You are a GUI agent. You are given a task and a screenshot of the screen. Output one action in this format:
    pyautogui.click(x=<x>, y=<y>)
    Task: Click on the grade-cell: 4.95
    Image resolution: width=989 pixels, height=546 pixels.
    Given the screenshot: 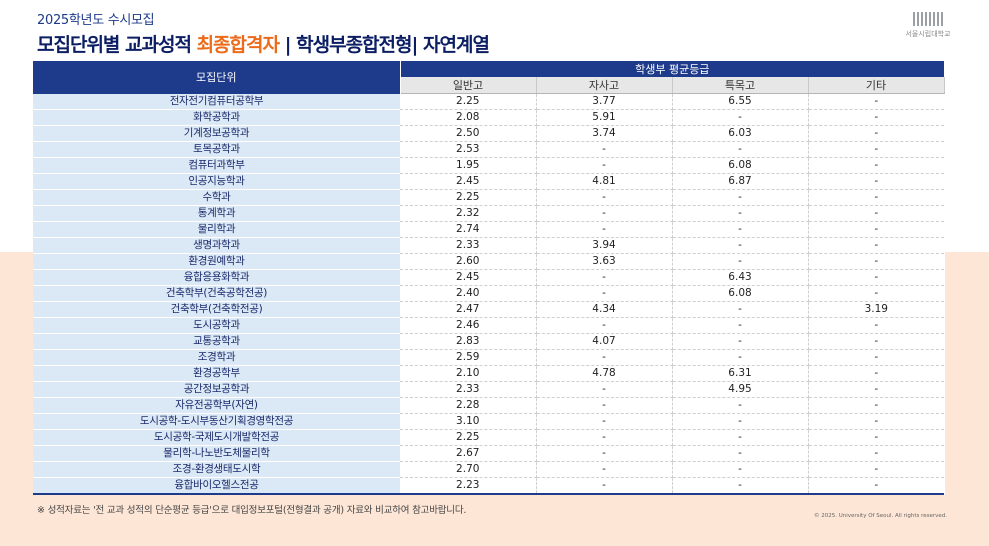 What is the action you would take?
    pyautogui.click(x=740, y=389)
    